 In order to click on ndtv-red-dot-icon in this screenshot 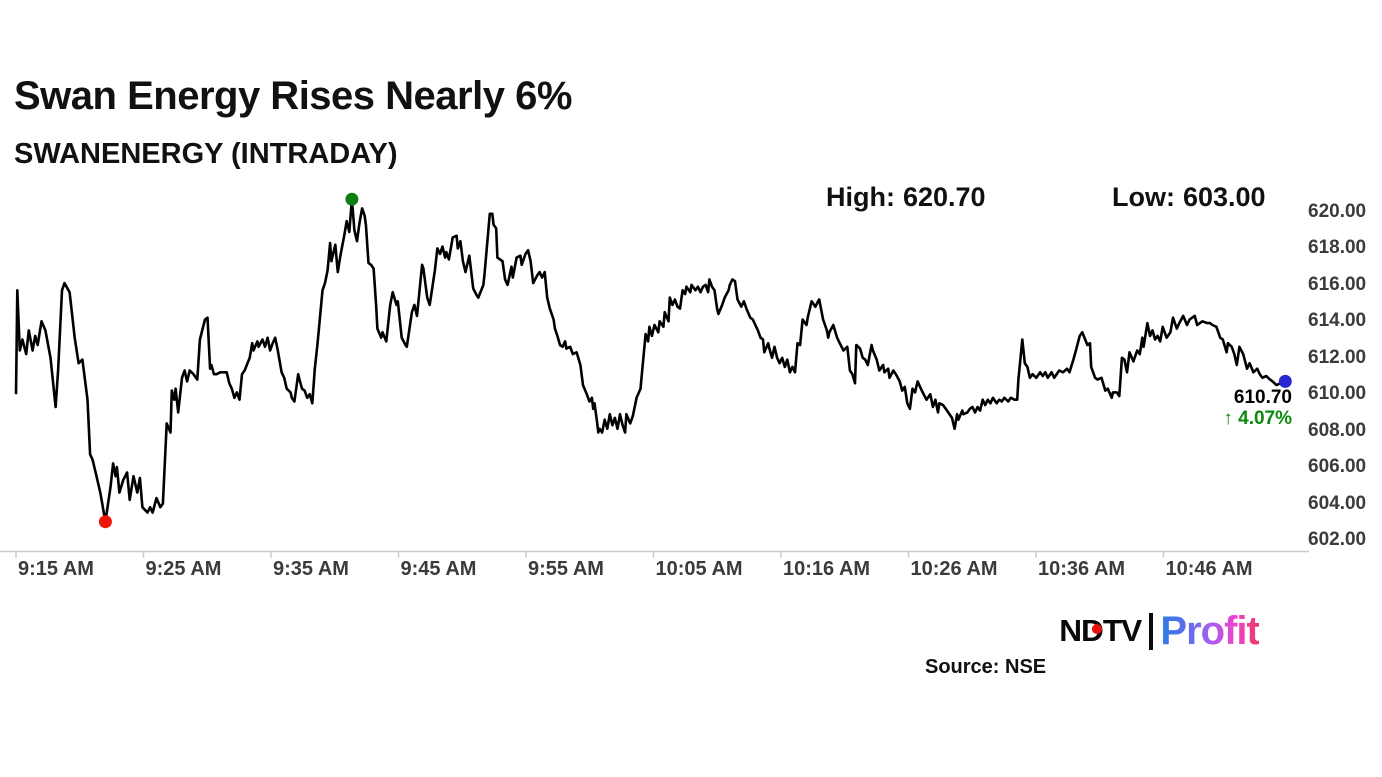, I will do `click(1097, 629)`.